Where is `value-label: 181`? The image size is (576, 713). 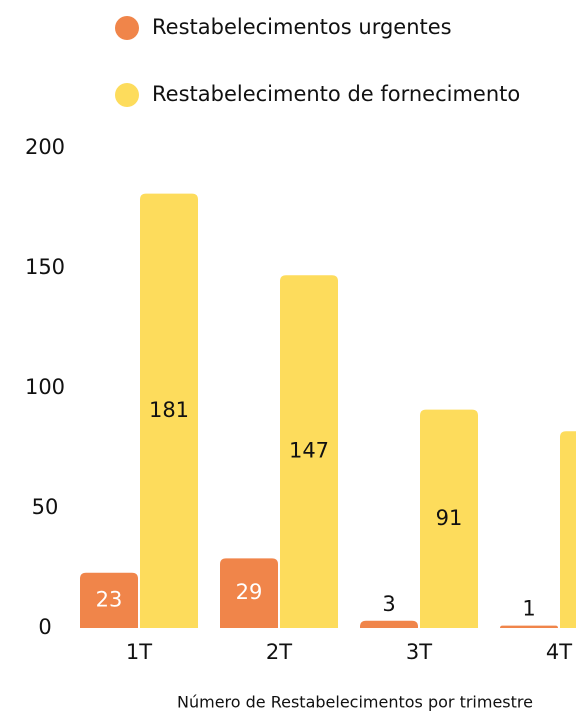 value-label: 181 is located at coordinates (169, 410).